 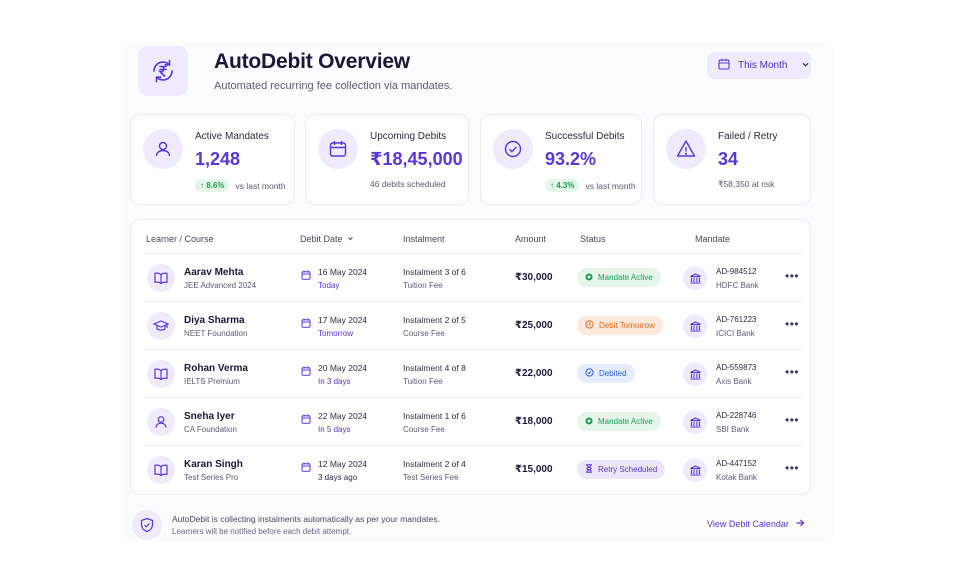 I want to click on check-circle-icon, so click(x=513, y=149).